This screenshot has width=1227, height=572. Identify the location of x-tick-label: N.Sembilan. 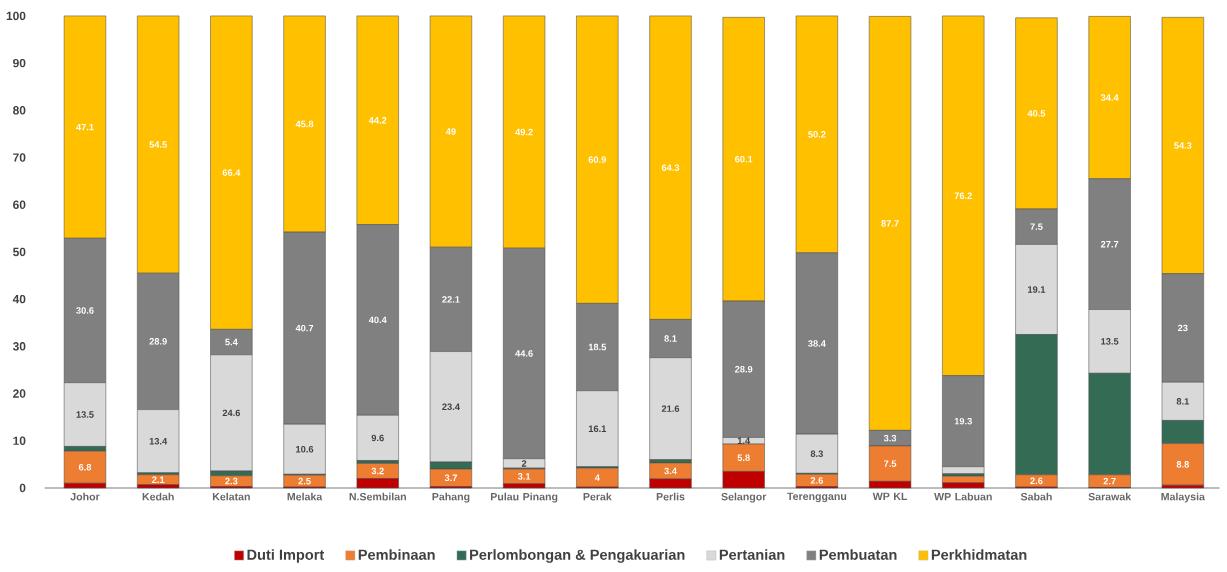
(377, 496).